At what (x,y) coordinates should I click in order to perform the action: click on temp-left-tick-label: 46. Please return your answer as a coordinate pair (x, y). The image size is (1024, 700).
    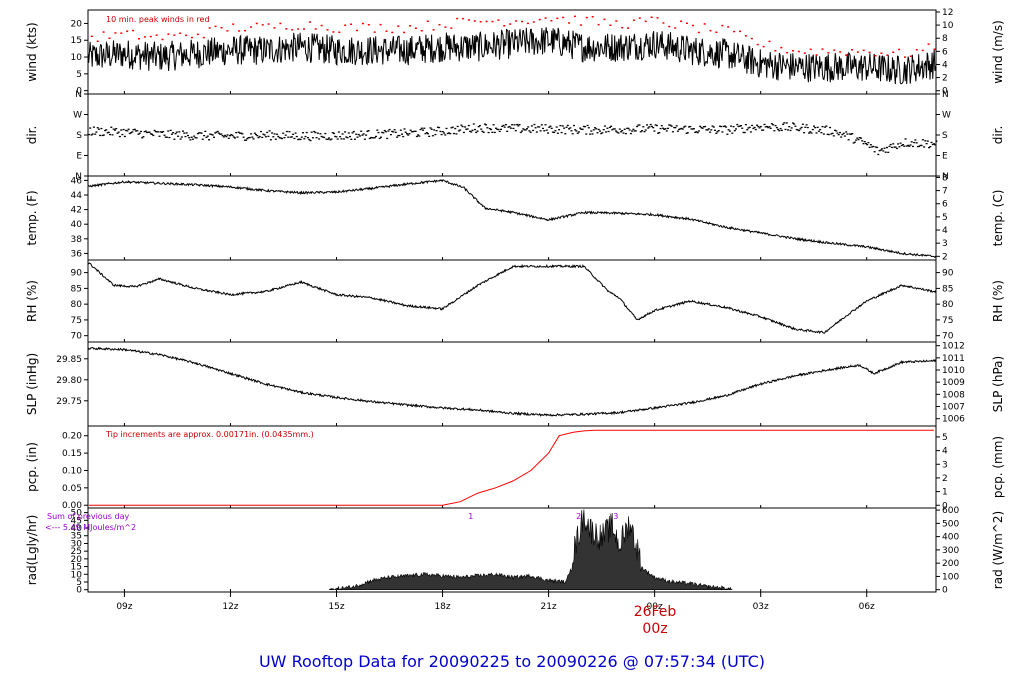
    Looking at the image, I should click on (77, 181).